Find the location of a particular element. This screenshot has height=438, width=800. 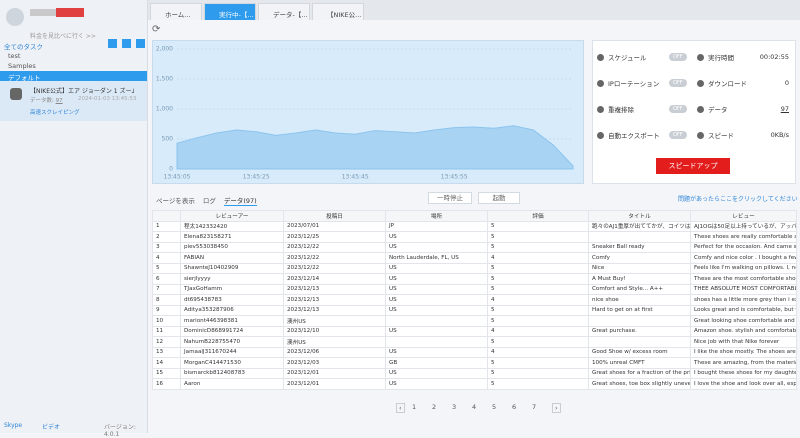

page-number: 5 is located at coordinates (494, 407).